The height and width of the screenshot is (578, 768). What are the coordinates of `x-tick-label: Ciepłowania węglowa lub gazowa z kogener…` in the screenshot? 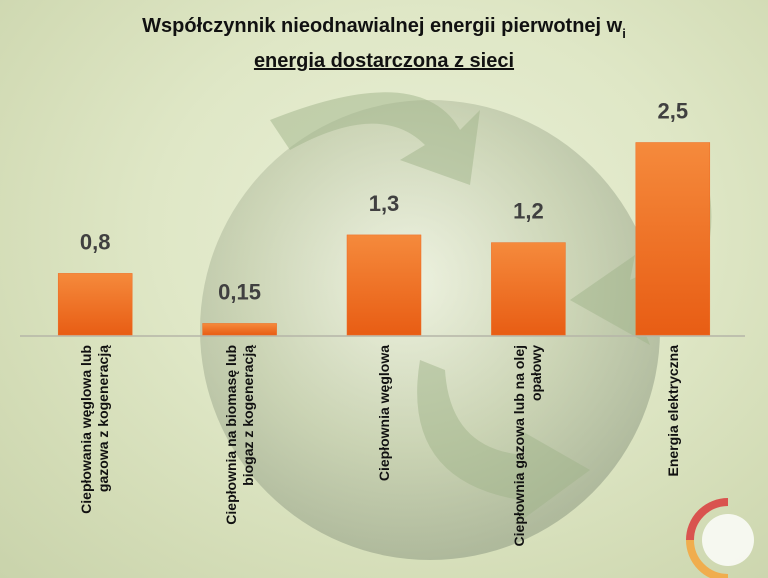 It's located at (95, 429).